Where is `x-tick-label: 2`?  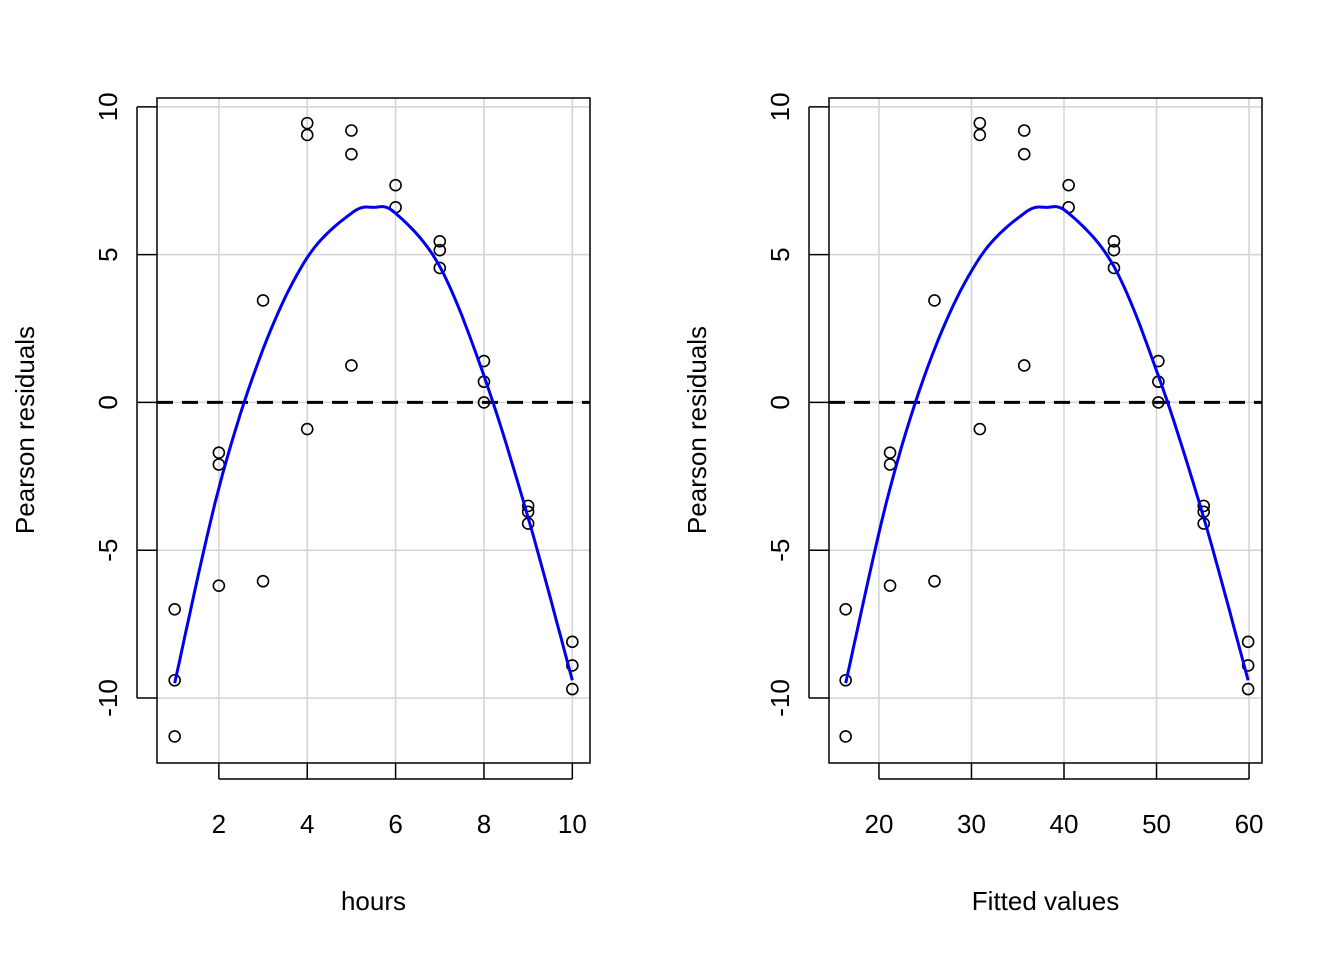
x-tick-label: 2 is located at coordinates (219, 824).